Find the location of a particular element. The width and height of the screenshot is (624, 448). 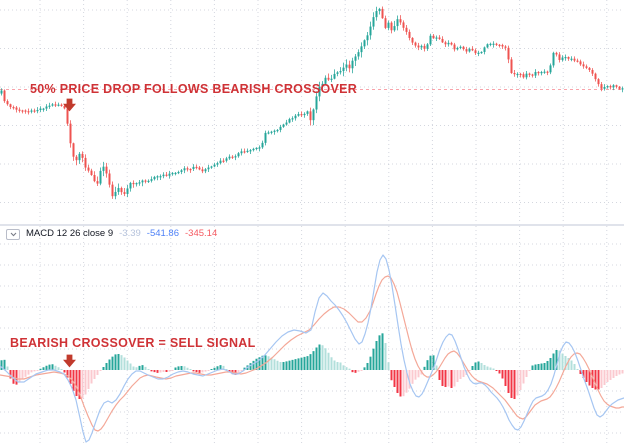

chevron-down-icon is located at coordinates (13, 234).